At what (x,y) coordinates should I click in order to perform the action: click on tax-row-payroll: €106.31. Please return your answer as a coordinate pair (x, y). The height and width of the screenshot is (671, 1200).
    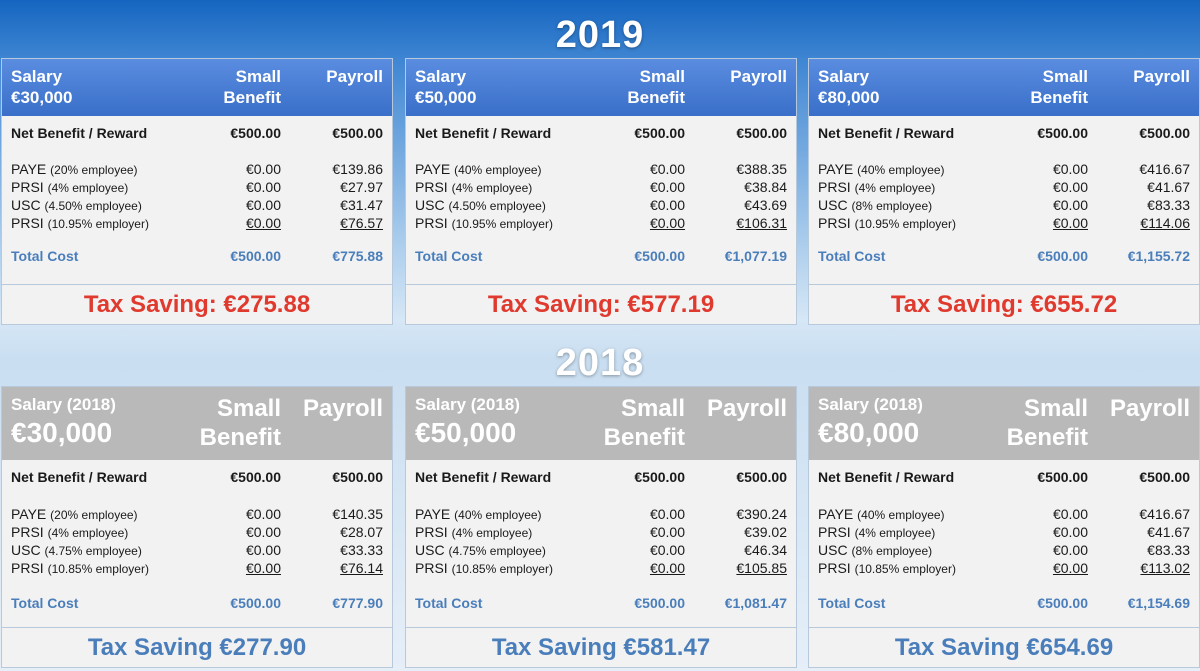
    Looking at the image, I should click on (761, 223).